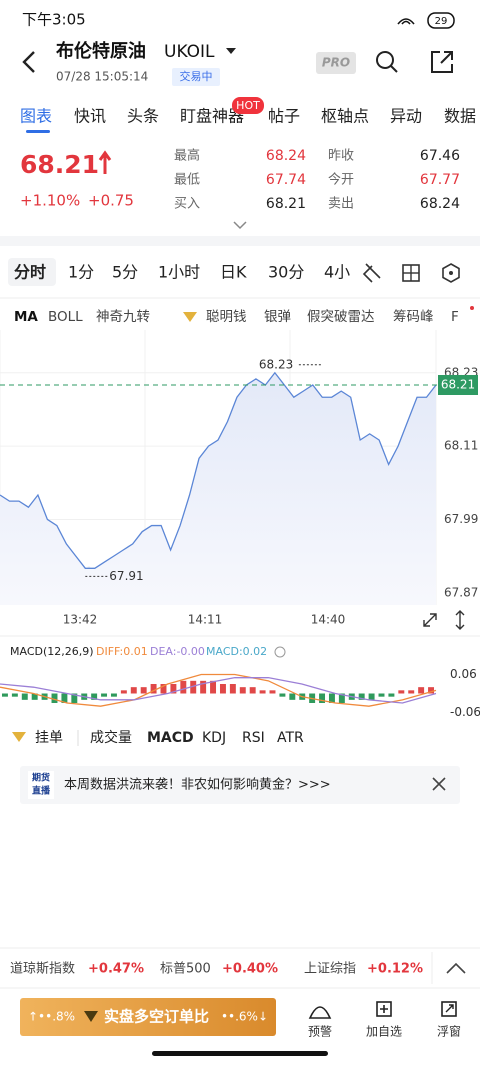 The image size is (480, 1070). What do you see at coordinates (36, 116) in the screenshot?
I see `tab: 图表` at bounding box center [36, 116].